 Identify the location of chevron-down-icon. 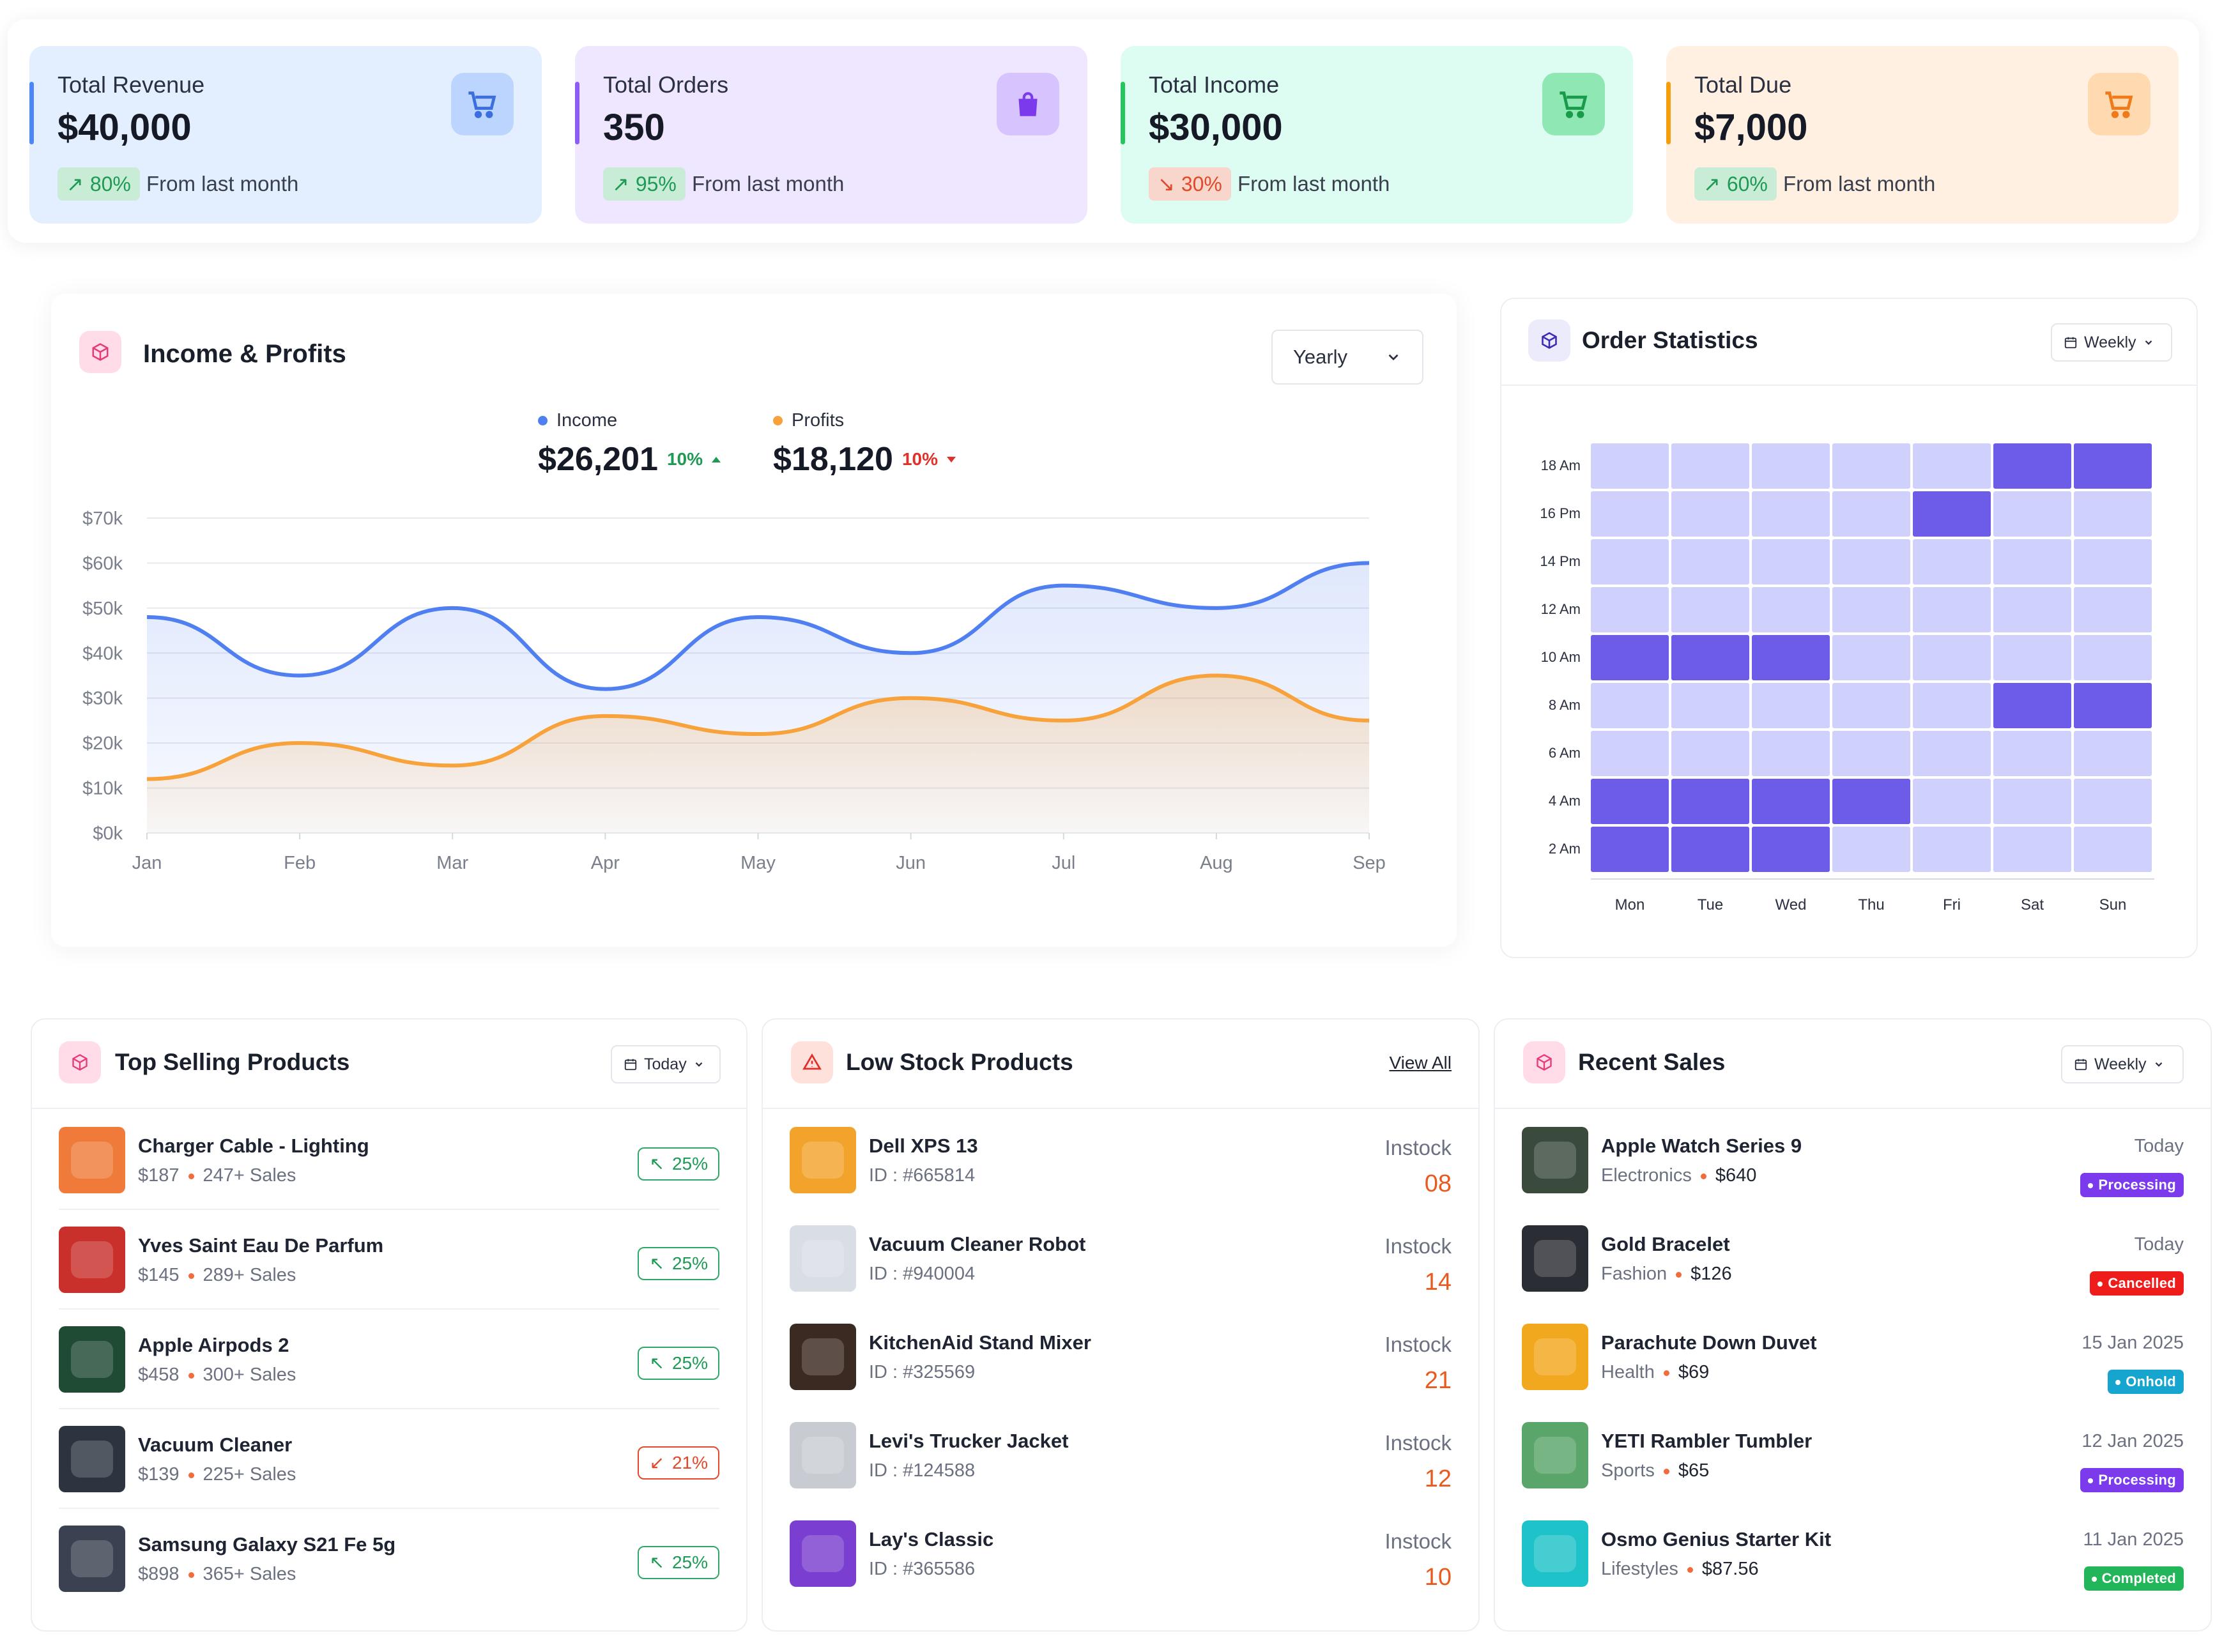
(2158, 1064).